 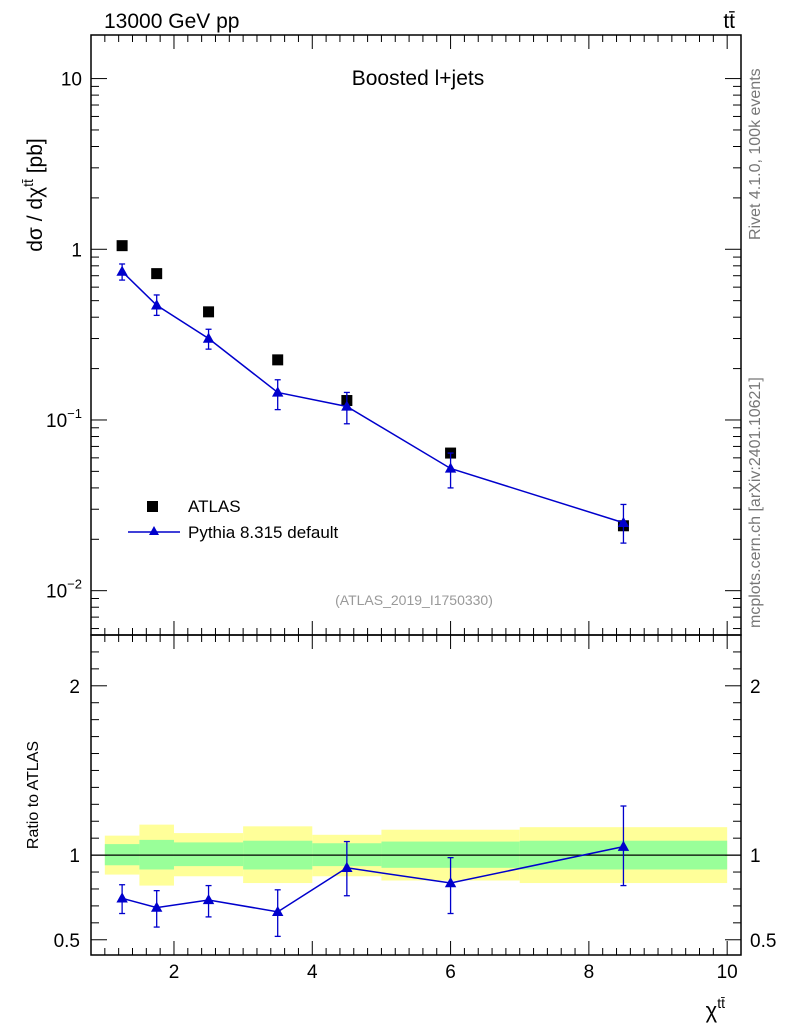 I want to click on ratio-y-tick-label: 2, so click(x=74, y=687).